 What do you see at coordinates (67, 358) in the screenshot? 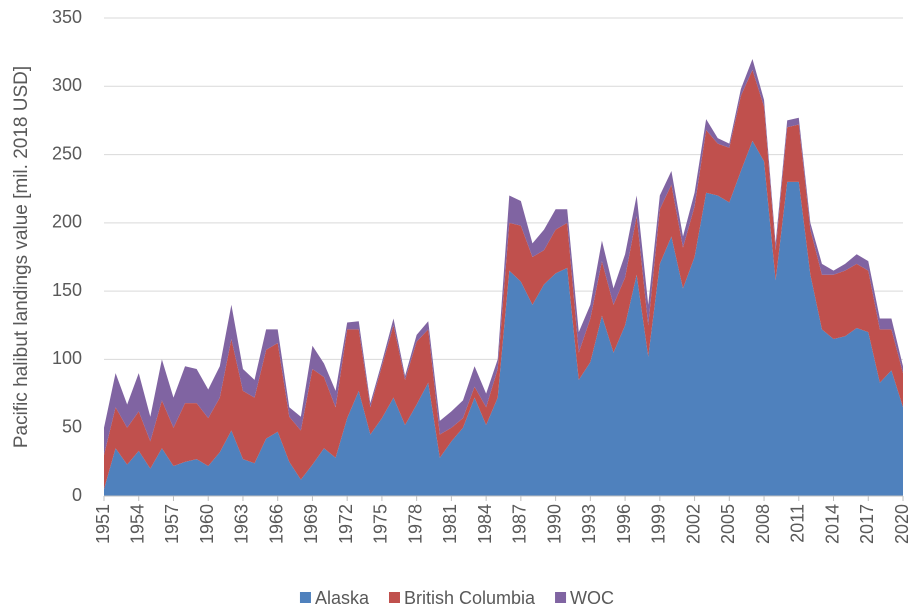
I see `y-tick-label: 100` at bounding box center [67, 358].